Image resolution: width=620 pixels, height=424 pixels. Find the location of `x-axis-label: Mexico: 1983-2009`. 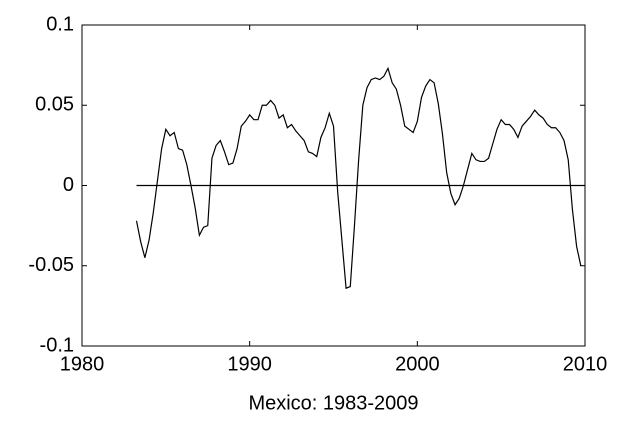

x-axis-label: Mexico: 1983-2009 is located at coordinates (333, 403).